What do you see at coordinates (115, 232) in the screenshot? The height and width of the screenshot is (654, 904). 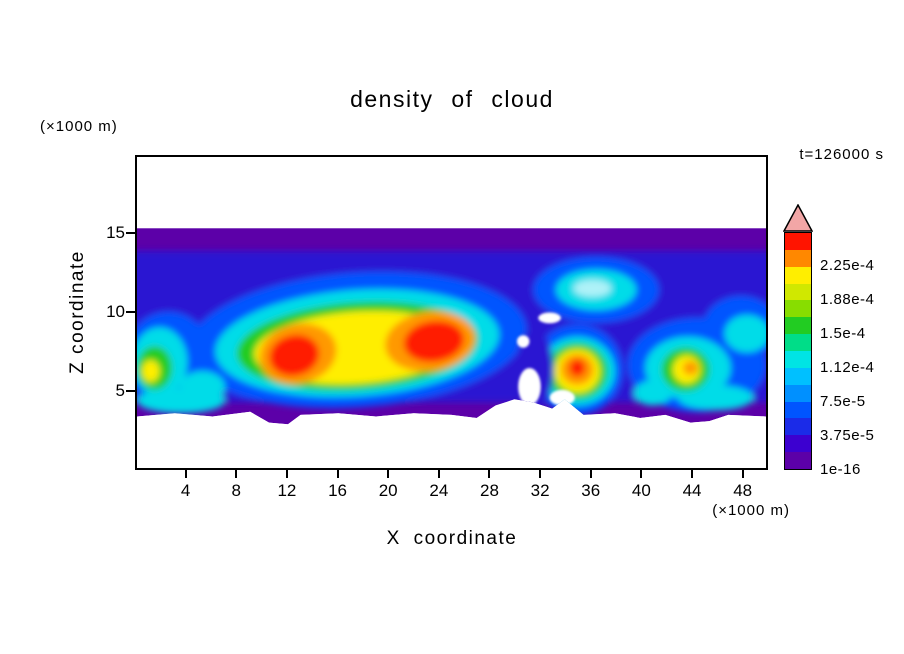 I see `z-axis-tick-label: 15` at bounding box center [115, 232].